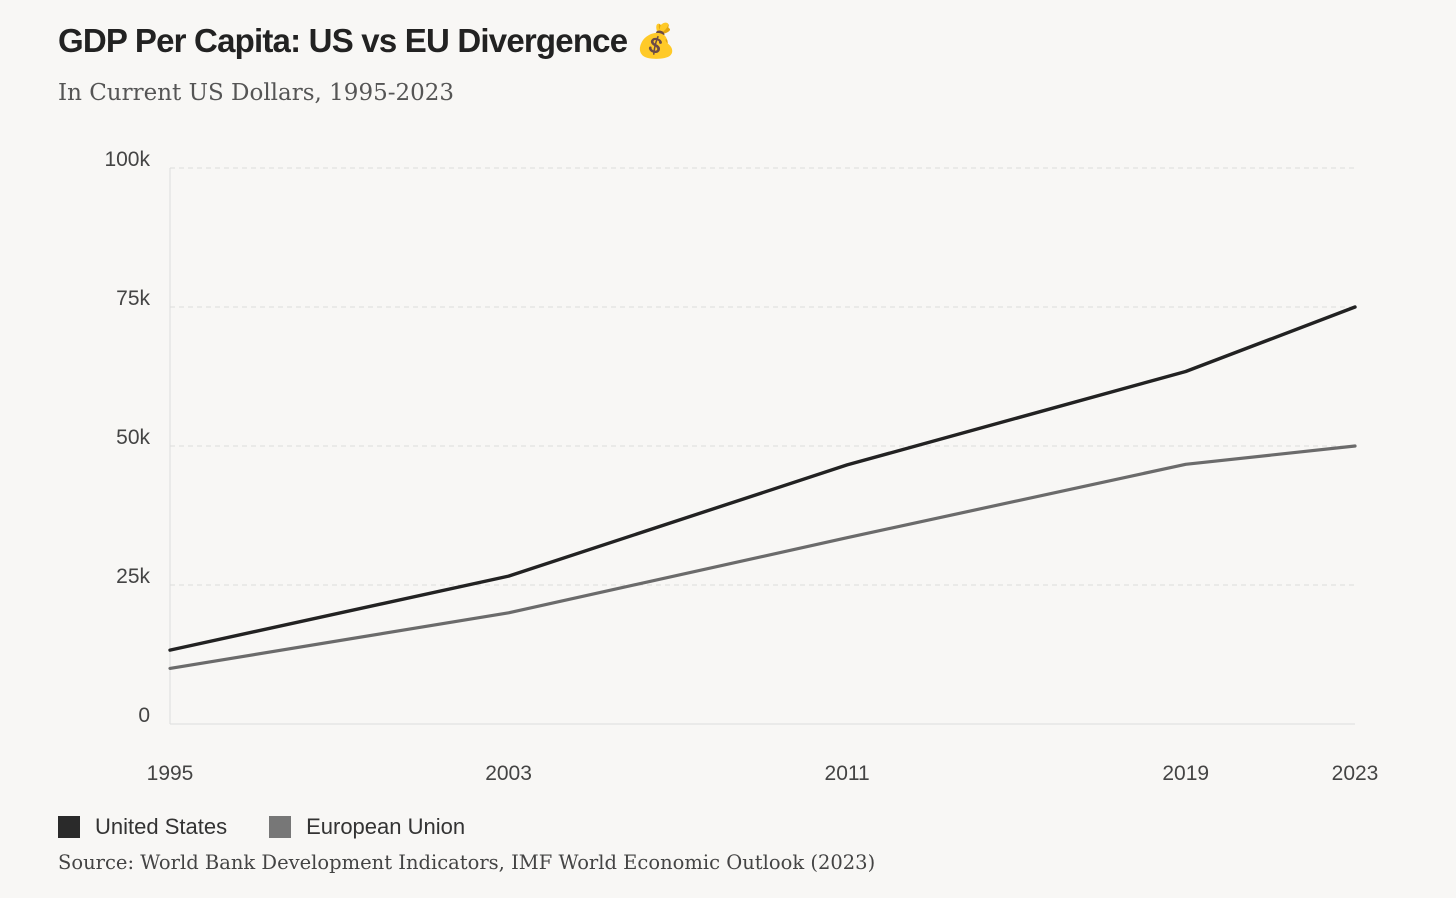 The image size is (1456, 898). Describe the element at coordinates (367, 40) in the screenshot. I see `chart-title: GDP Per Capita: US vs EU Divergence 💰` at that location.